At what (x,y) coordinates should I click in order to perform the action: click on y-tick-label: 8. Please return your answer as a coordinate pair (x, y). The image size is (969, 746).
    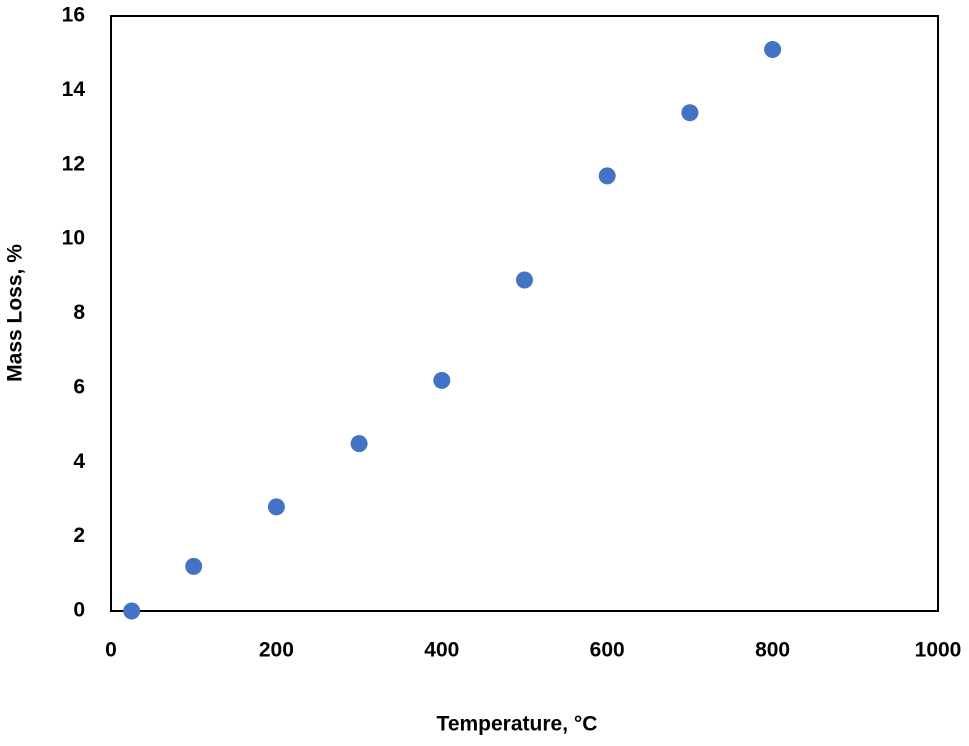
    Looking at the image, I should click on (79, 312).